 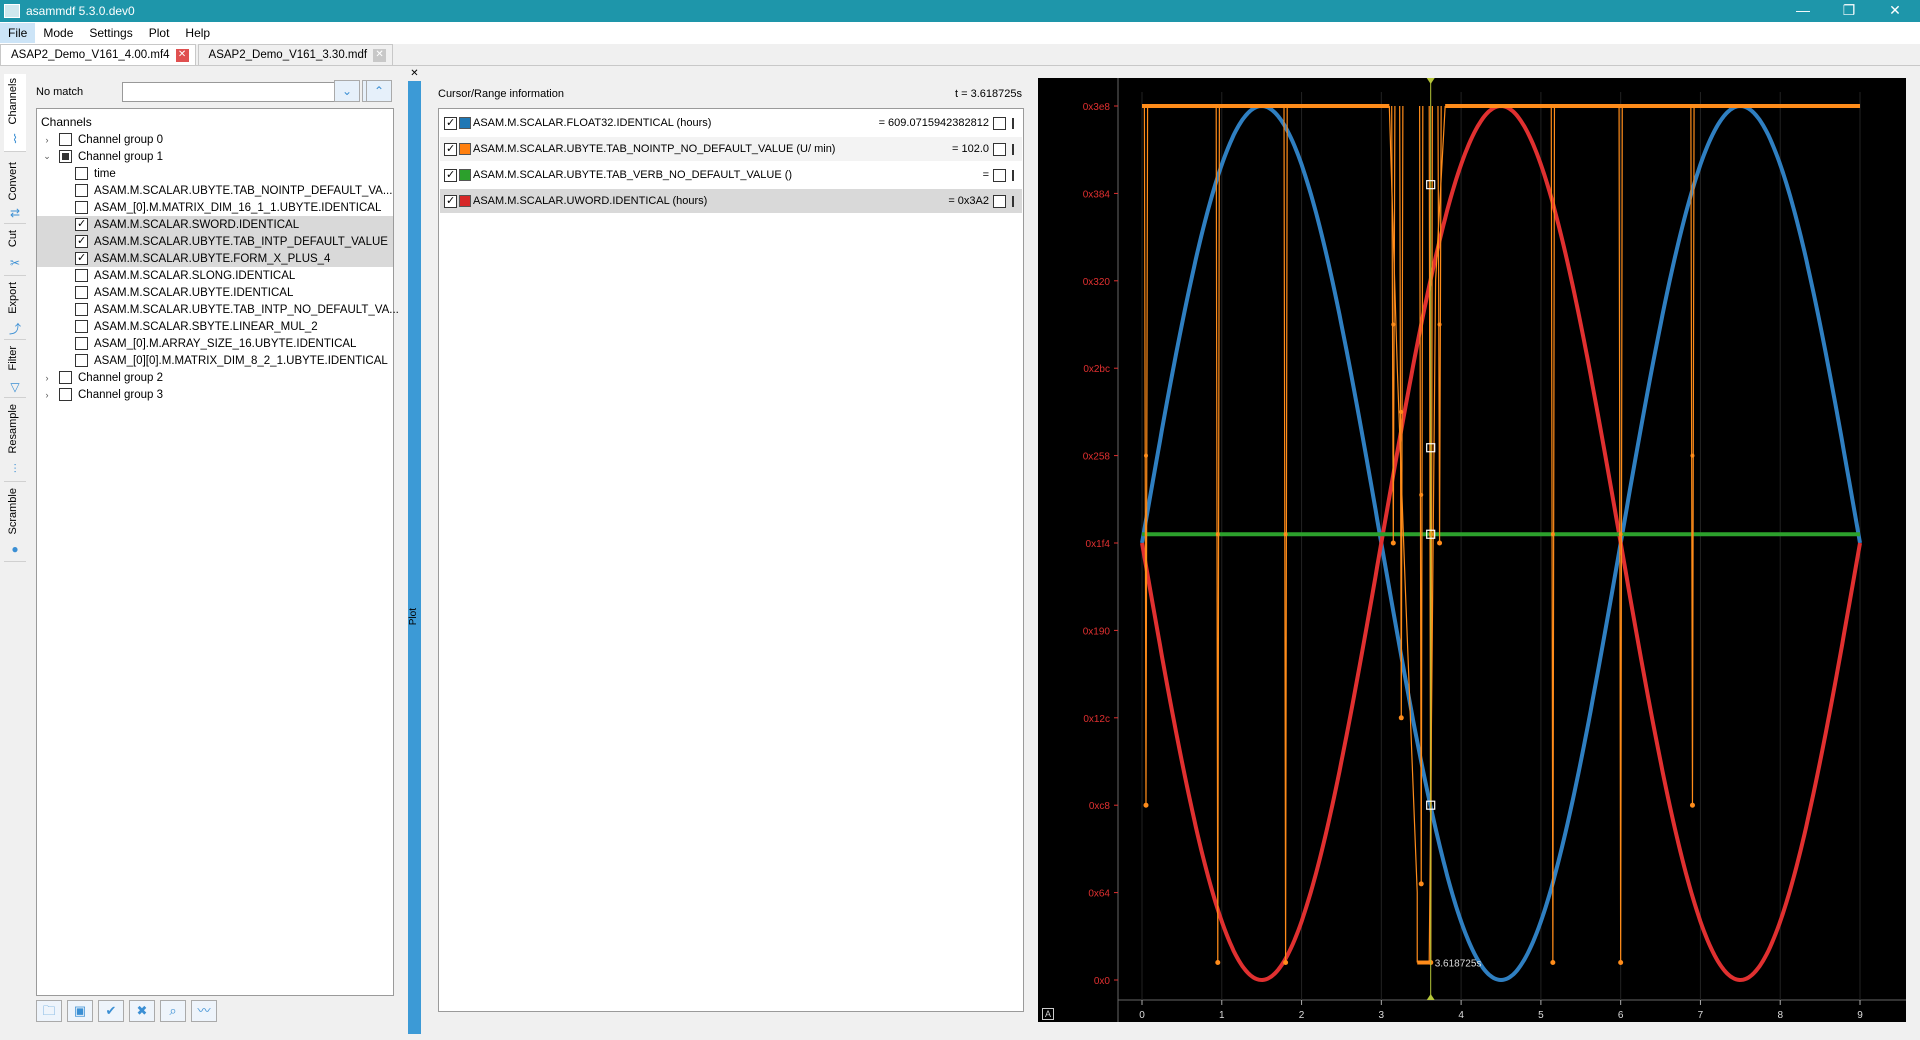 I want to click on close-dock-icon: ✕, so click(x=414, y=74).